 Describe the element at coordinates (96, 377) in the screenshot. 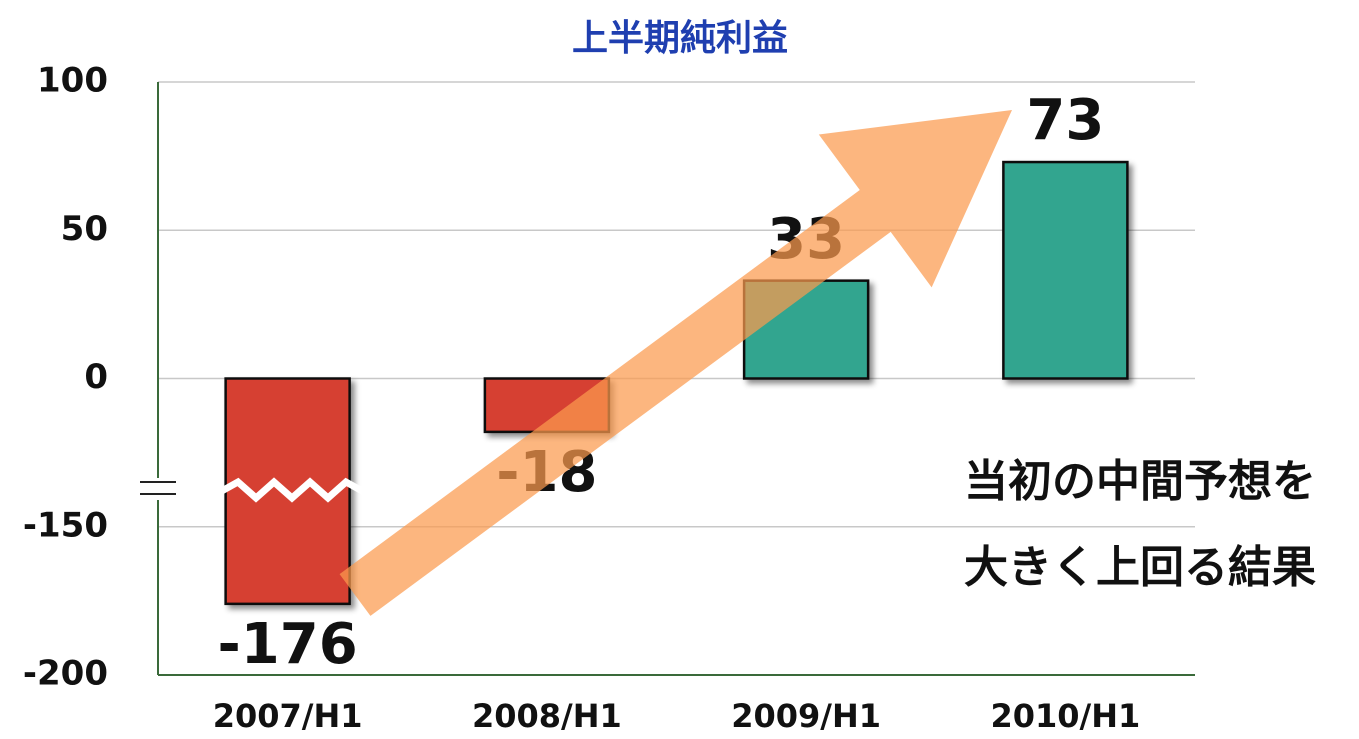

I see `y-tick-label: 0` at that location.